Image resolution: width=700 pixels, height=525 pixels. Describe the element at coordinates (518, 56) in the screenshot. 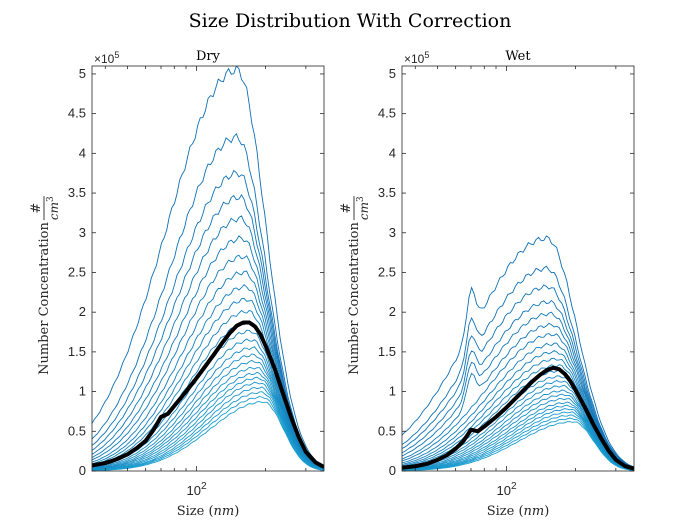

I see `panel-title: Wet` at that location.